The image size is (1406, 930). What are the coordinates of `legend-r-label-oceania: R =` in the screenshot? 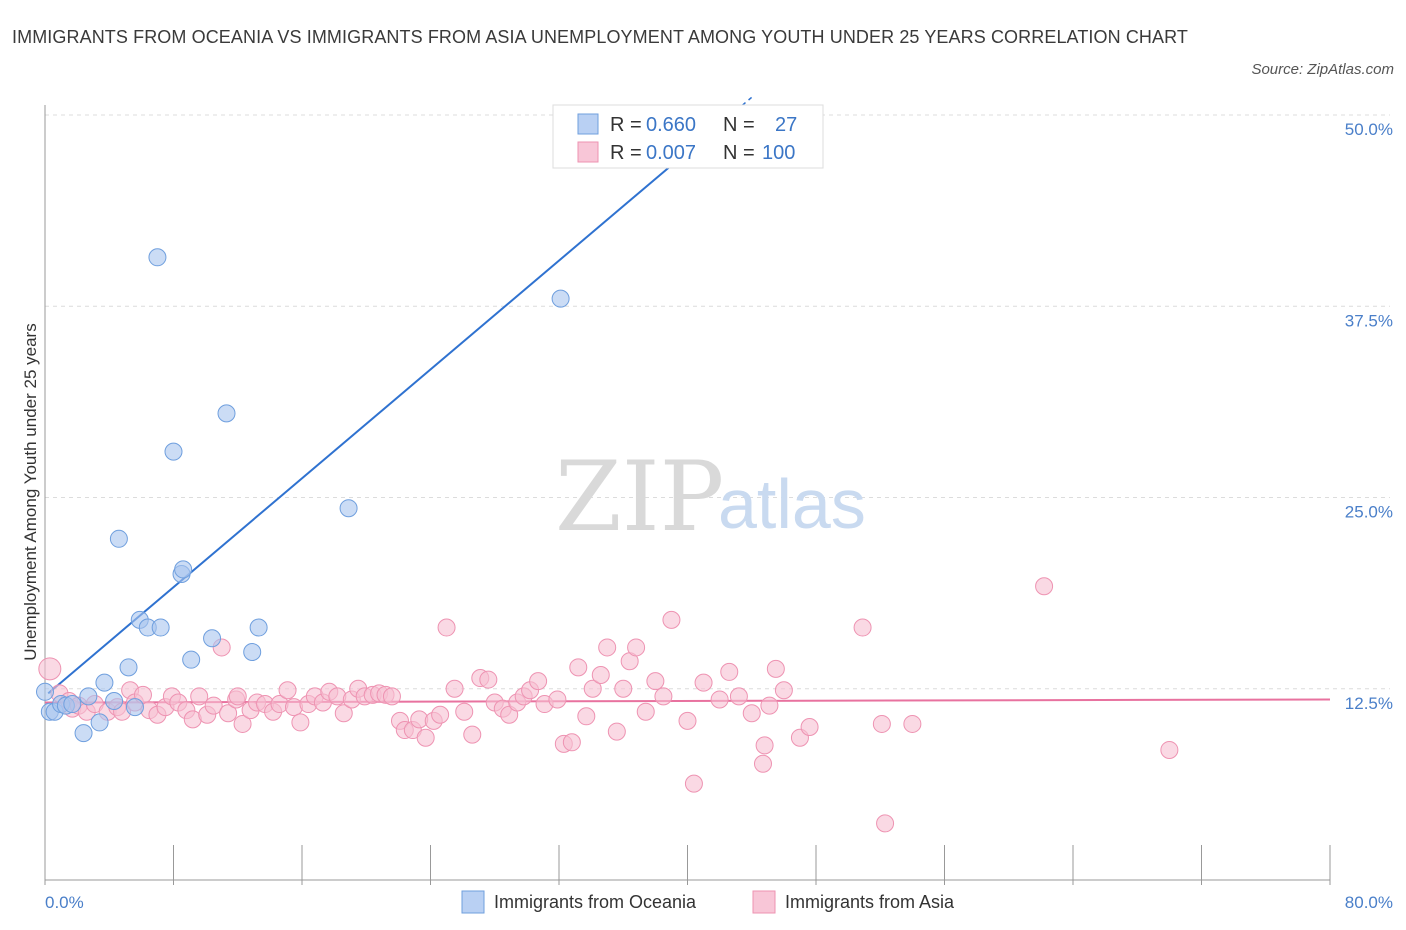 It's located at (626, 125).